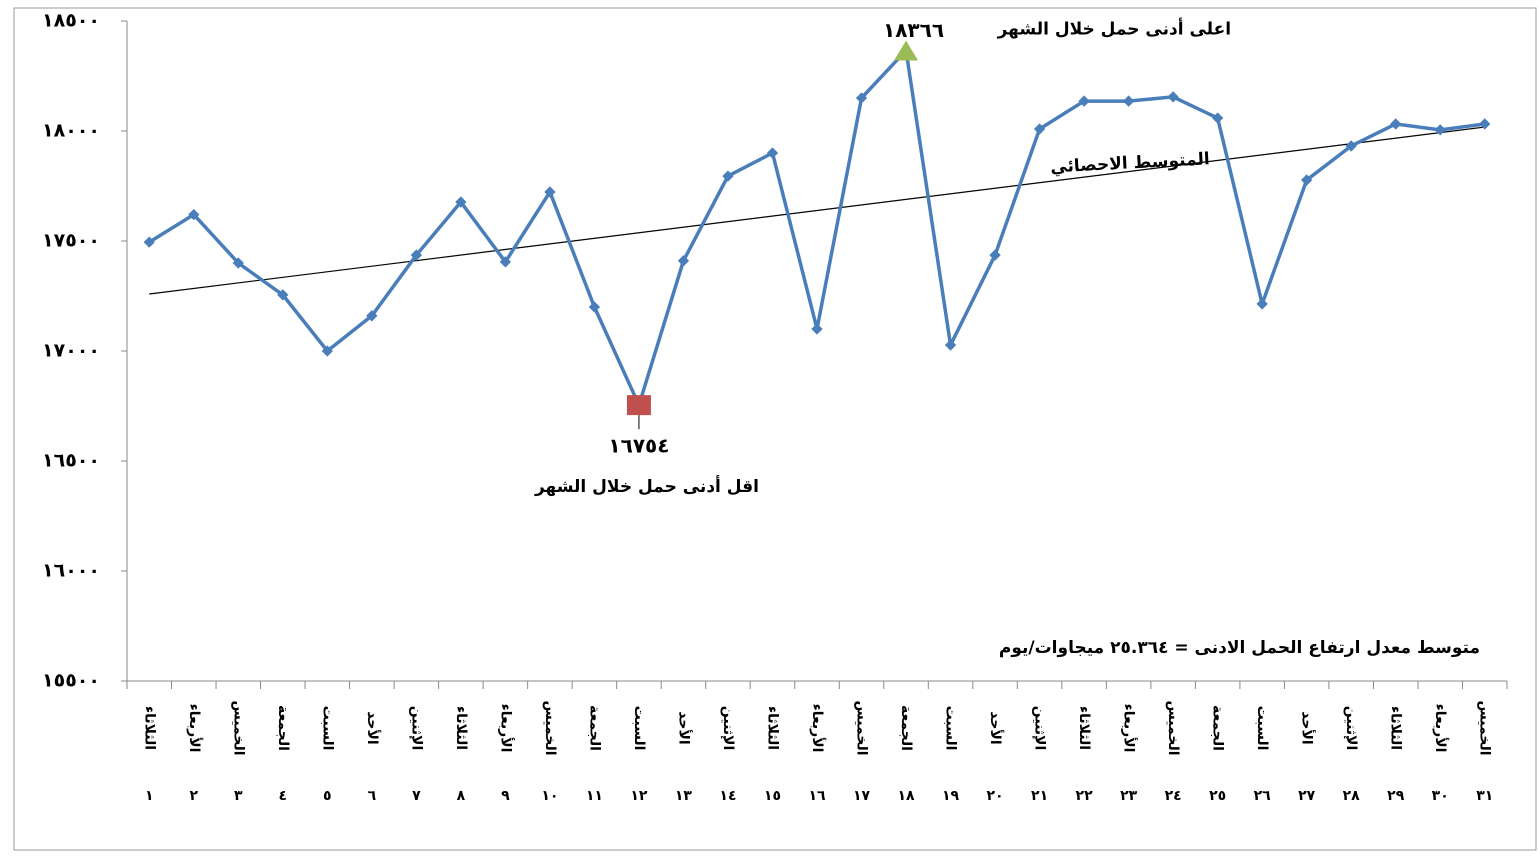 The height and width of the screenshot is (856, 1540). I want to click on day-number: ٢٤, so click(1173, 796).